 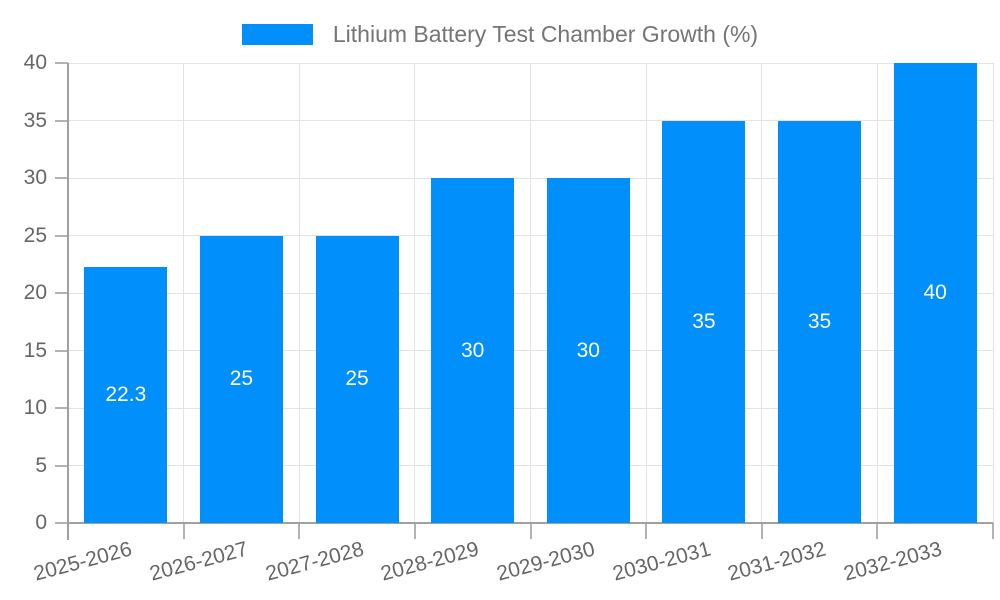 What do you see at coordinates (277, 34) in the screenshot?
I see `legend-swatch` at bounding box center [277, 34].